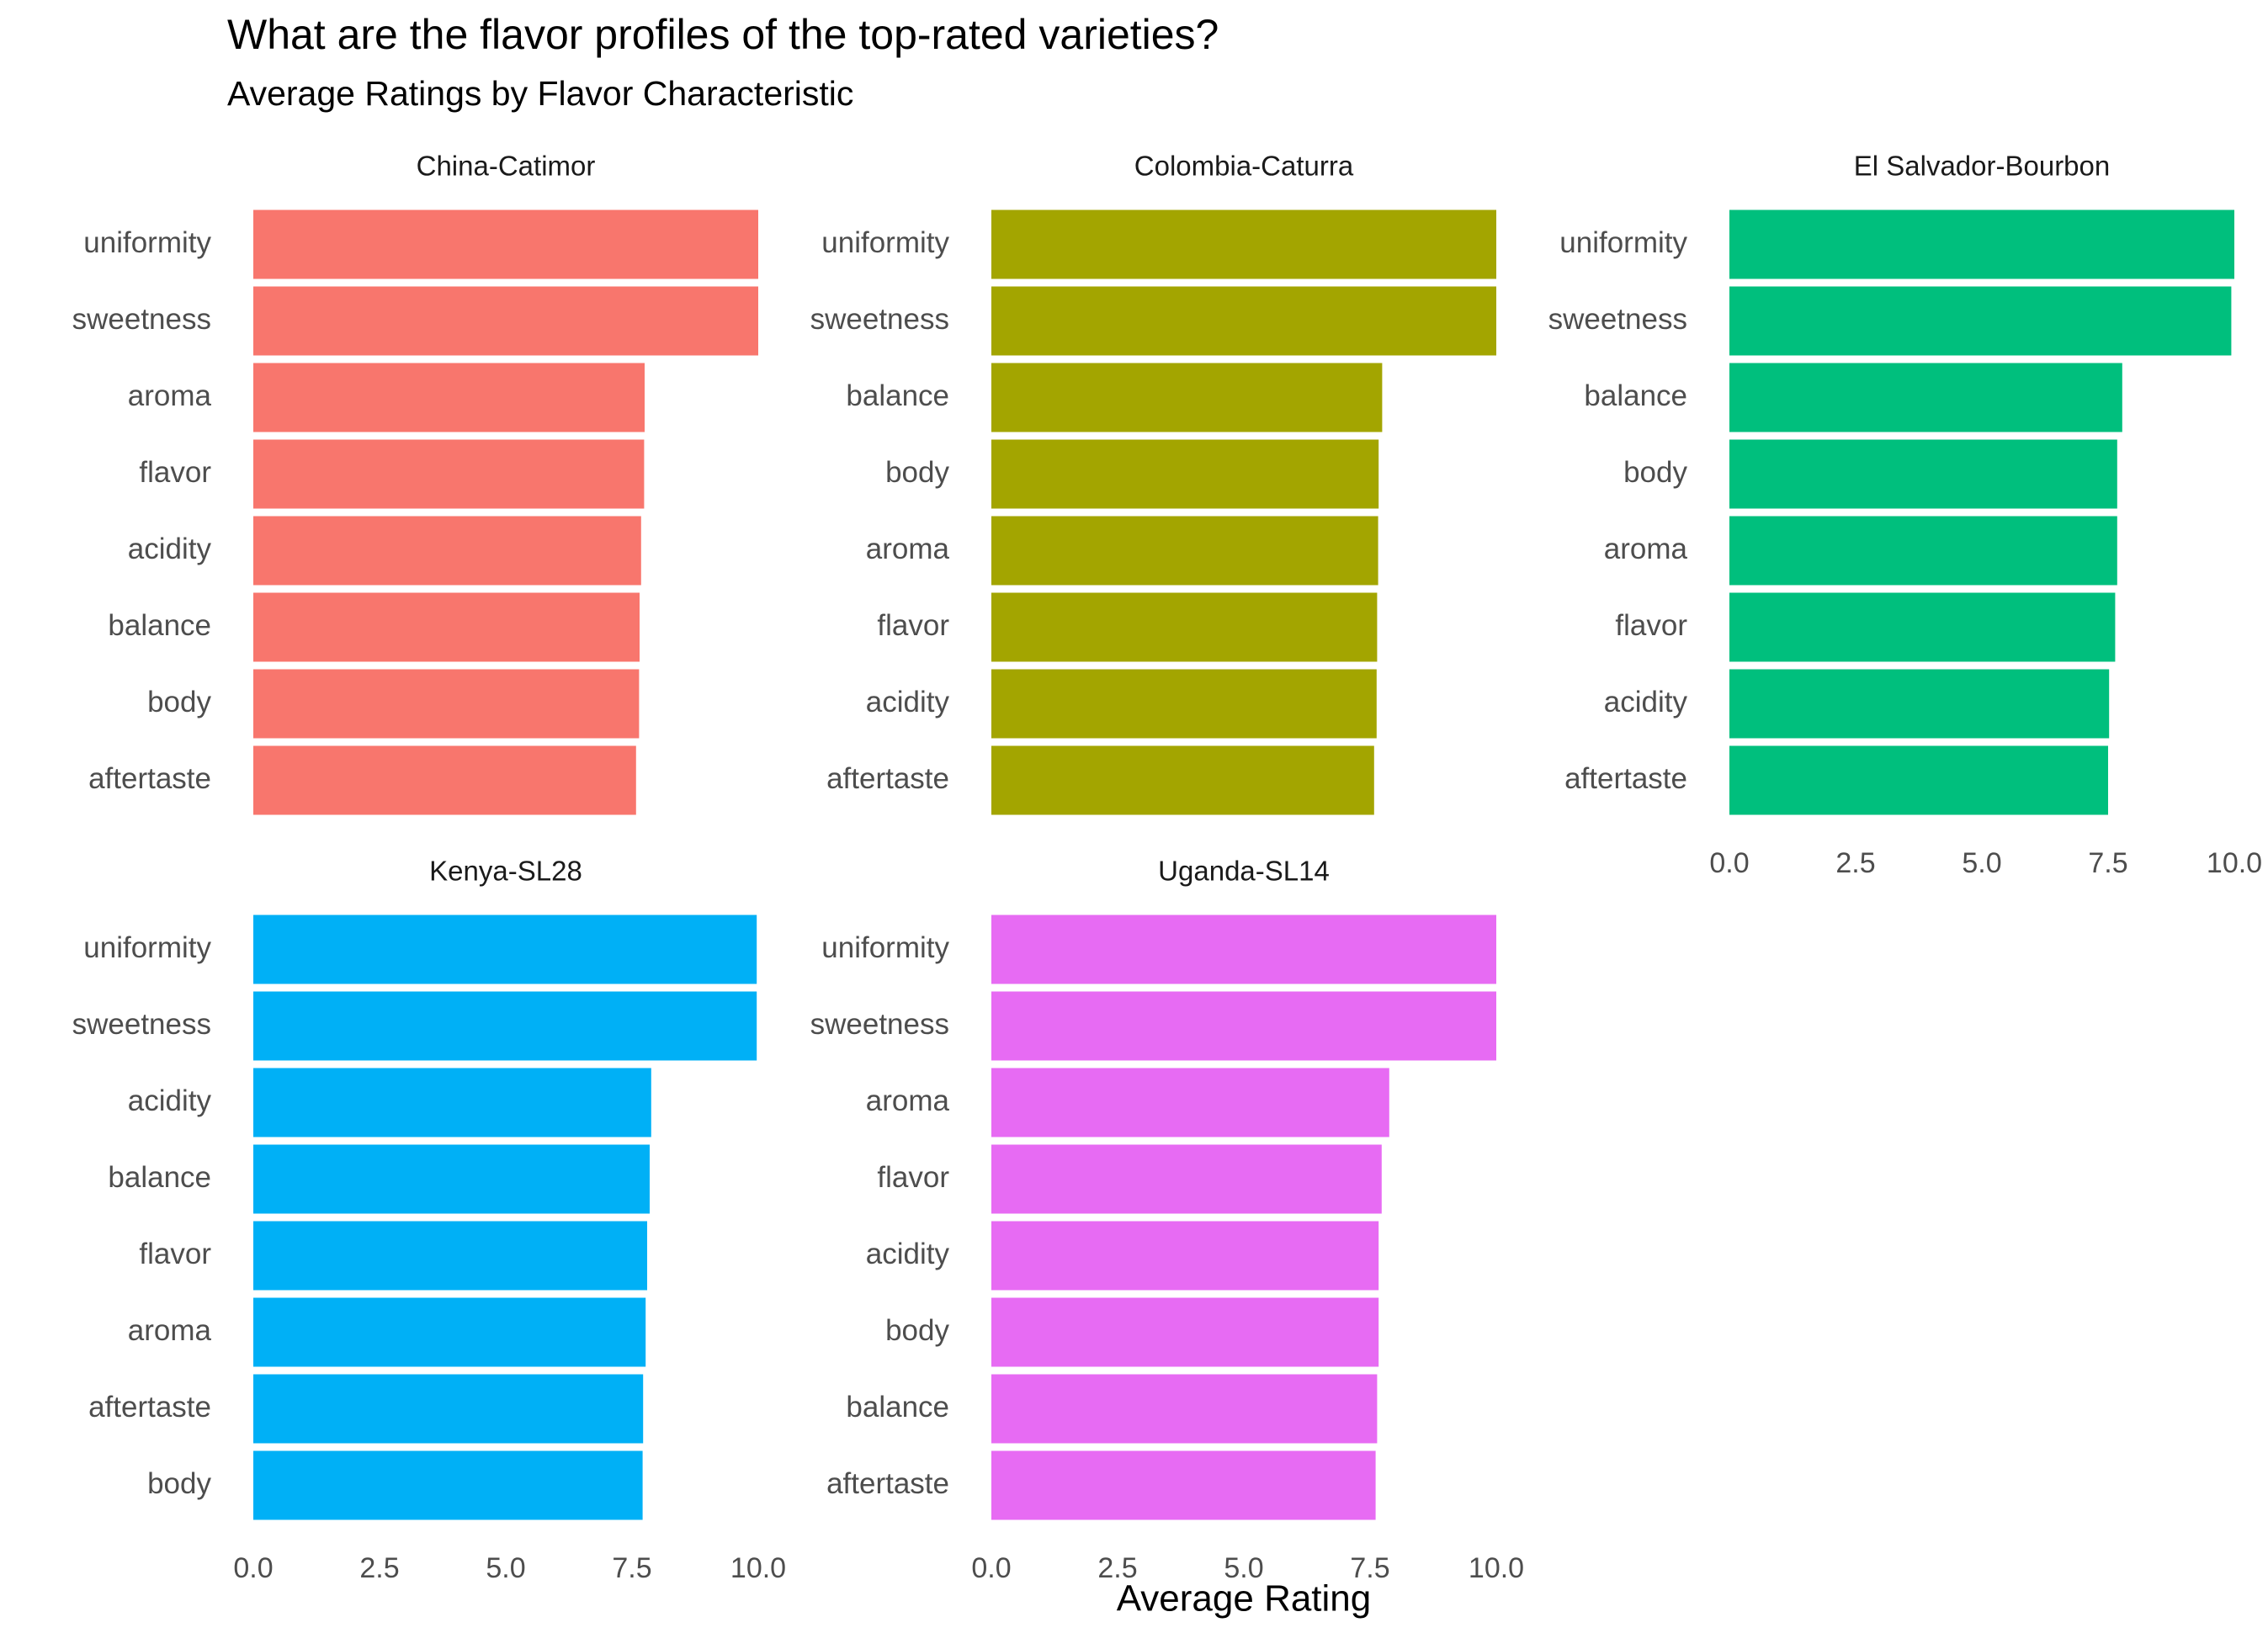 This screenshot has width=2268, height=1633. Describe the element at coordinates (1244, 871) in the screenshot. I see `facet-title-uganda-sl14: Uganda-SL14` at that location.